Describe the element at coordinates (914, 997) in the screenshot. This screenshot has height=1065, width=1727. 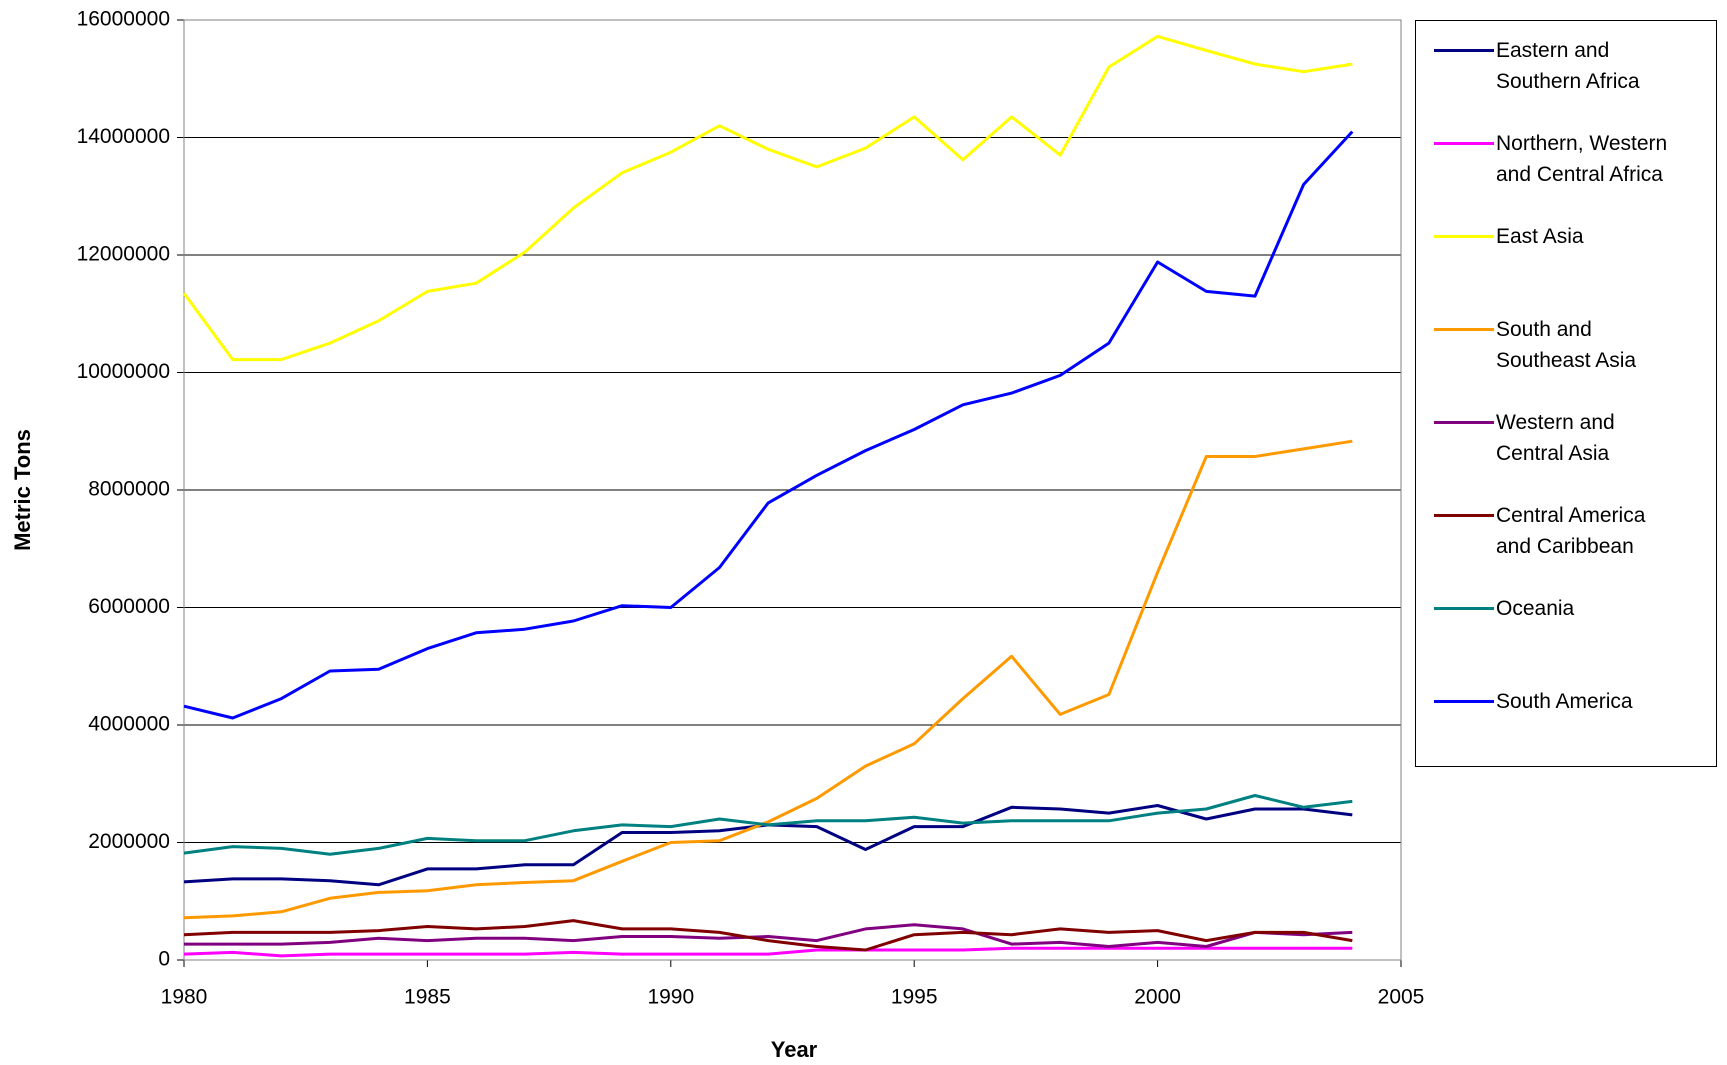
I see `x-tick-label: 1995` at that location.